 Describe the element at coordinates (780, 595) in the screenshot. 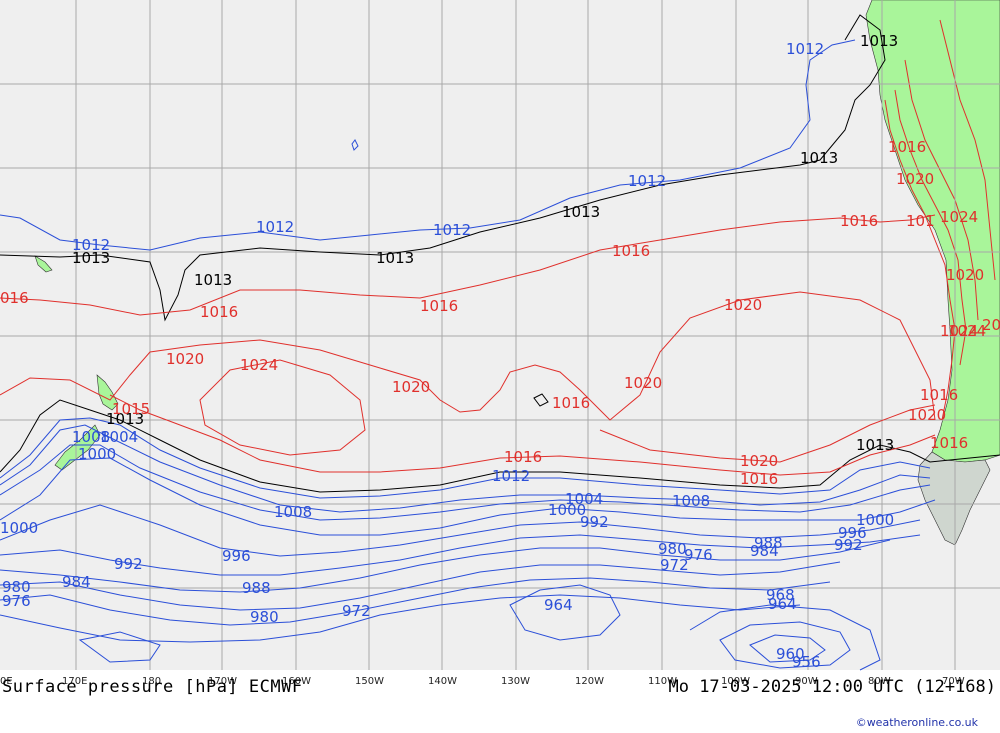

I see `isobar-label: 968` at that location.